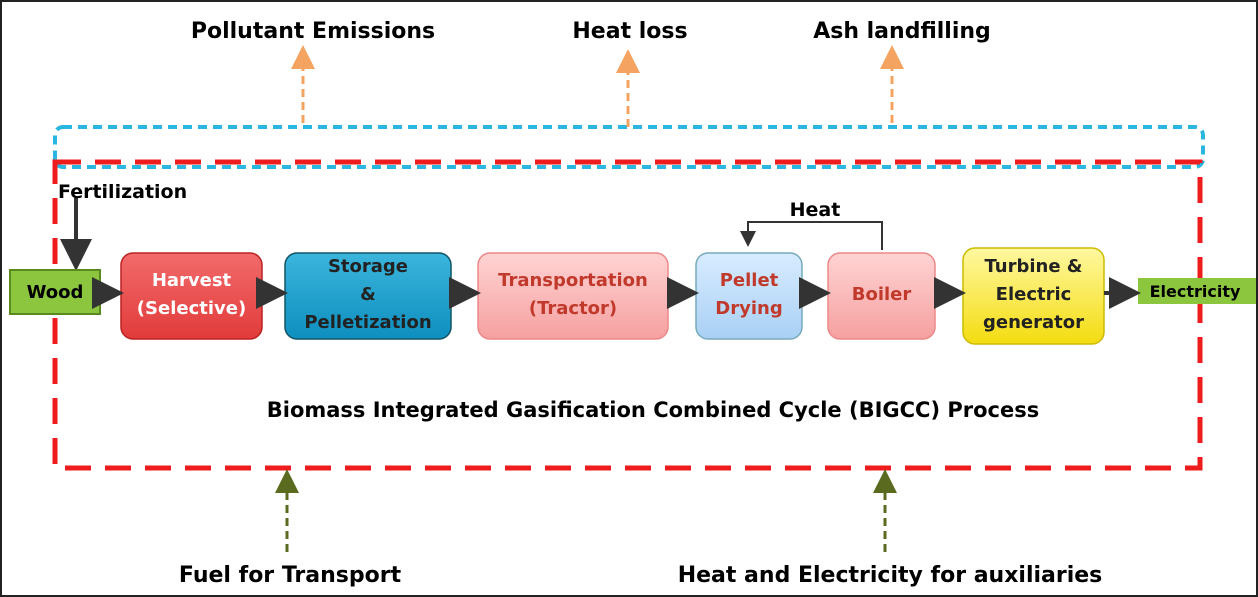  What do you see at coordinates (811, 235) in the screenshot?
I see `heat-loop` at bounding box center [811, 235].